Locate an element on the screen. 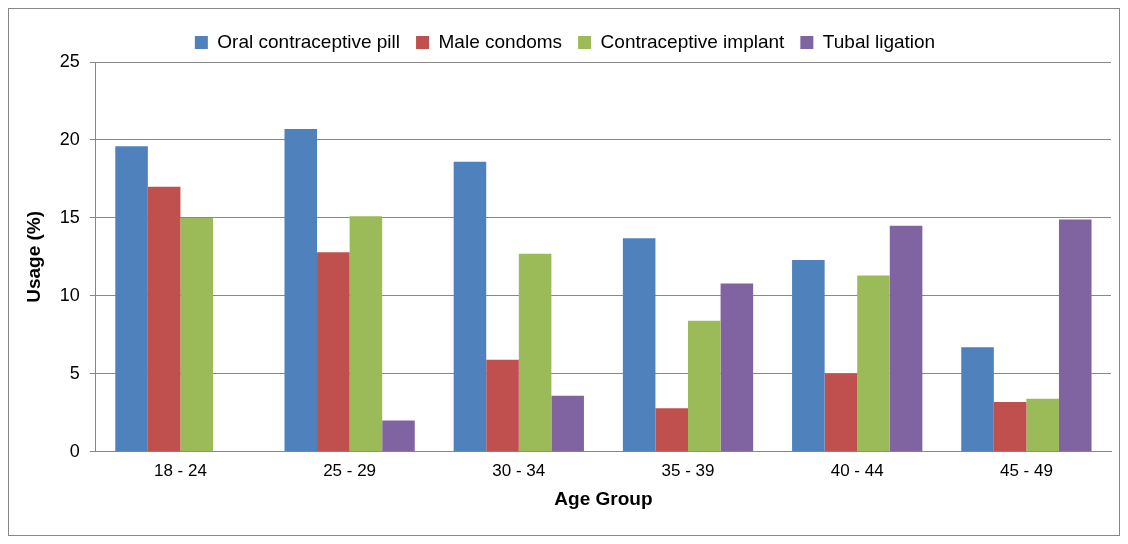 Image resolution: width=1128 pixels, height=544 pixels. x-tick-label: 45 - 49 is located at coordinates (1026, 470).